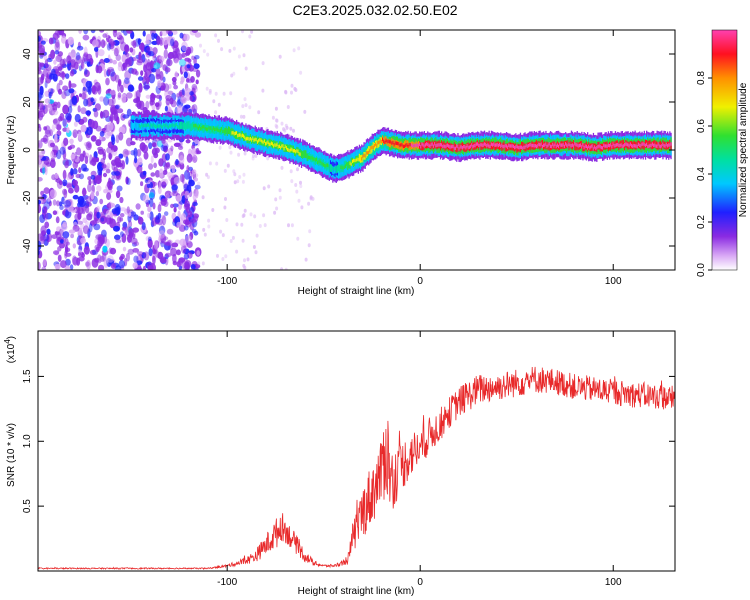 The height and width of the screenshot is (600, 750). What do you see at coordinates (27, 376) in the screenshot?
I see `y-tick-label: 1.5` at bounding box center [27, 376].